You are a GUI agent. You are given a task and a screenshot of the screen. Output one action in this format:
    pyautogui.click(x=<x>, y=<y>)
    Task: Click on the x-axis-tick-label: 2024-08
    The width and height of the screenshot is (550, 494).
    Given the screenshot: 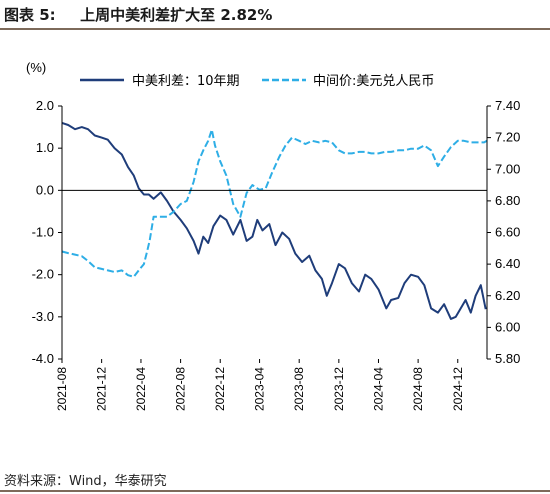 What is the action you would take?
    pyautogui.click(x=418, y=389)
    